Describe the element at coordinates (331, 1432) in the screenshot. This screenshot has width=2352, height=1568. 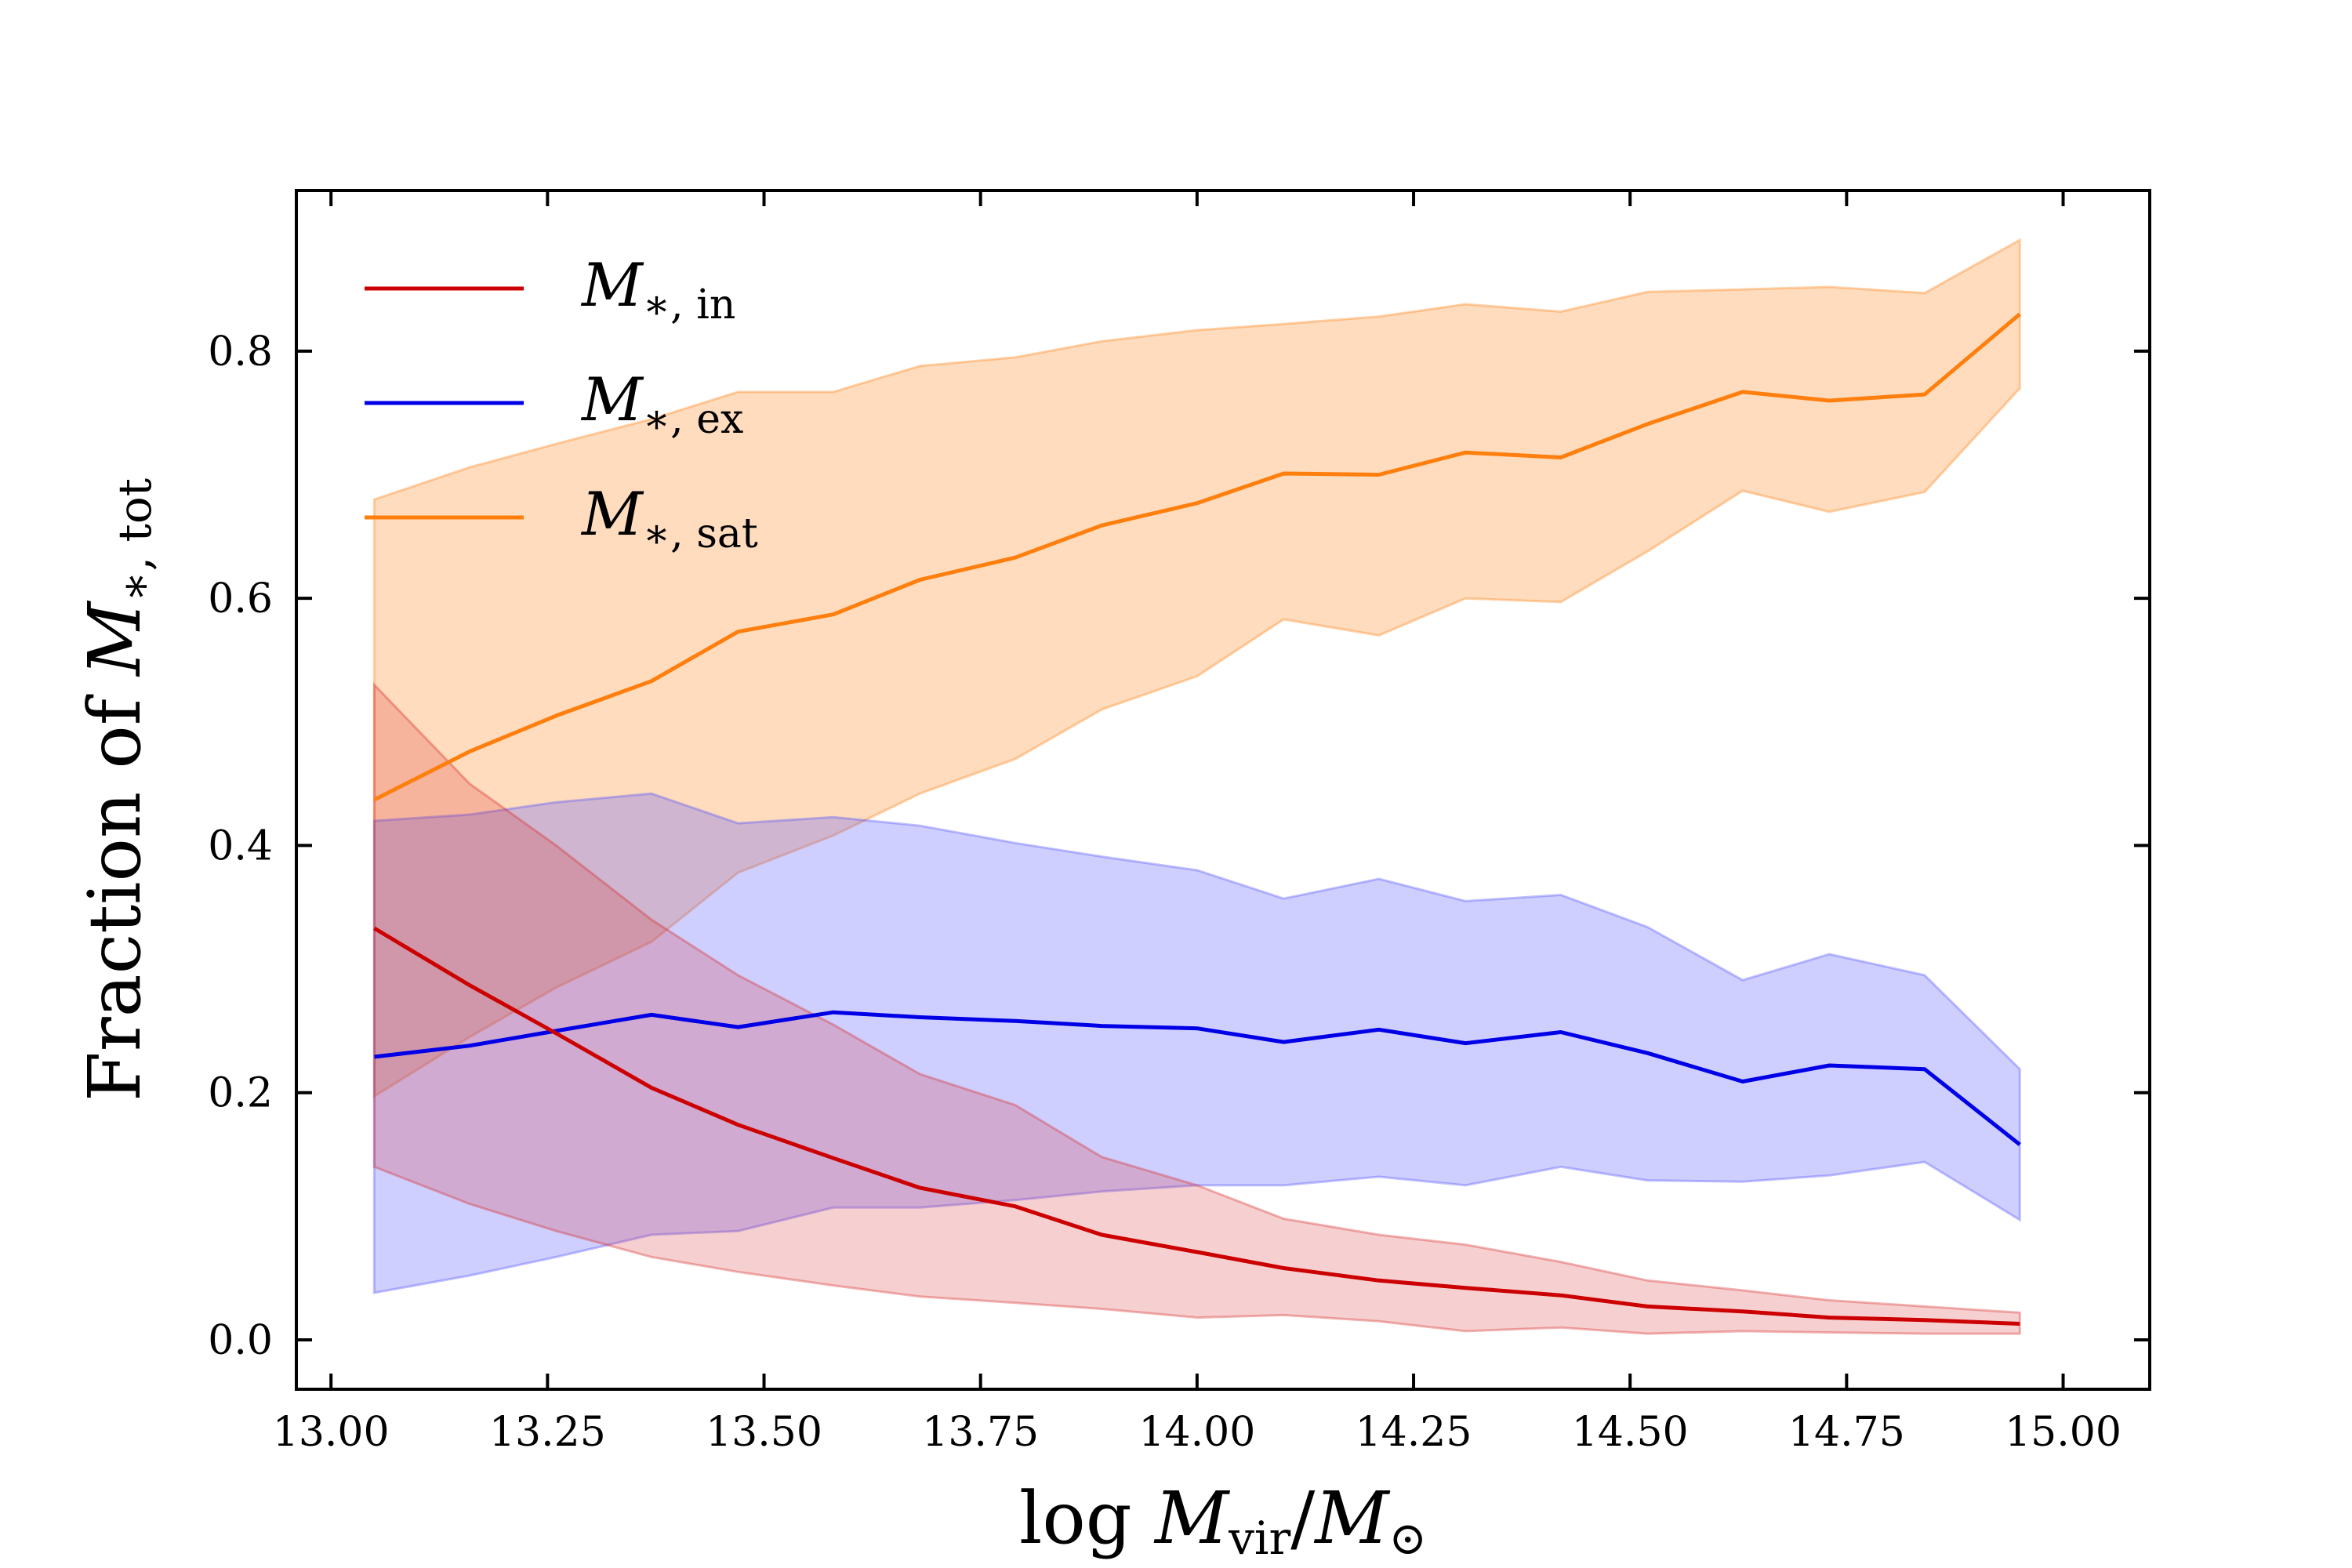
I see `x-tick-label: 13.00` at that location.